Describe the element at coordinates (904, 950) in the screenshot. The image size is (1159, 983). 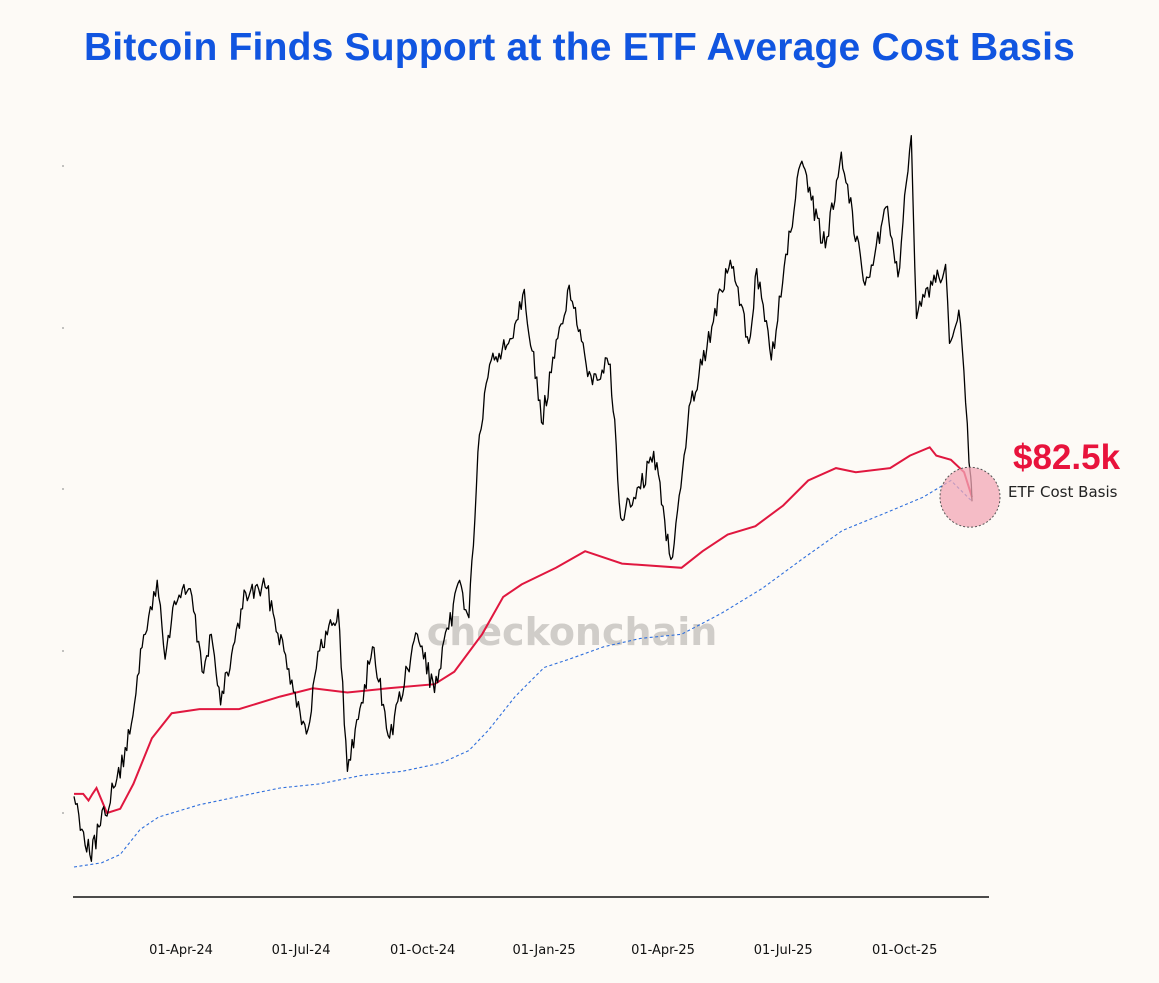
I see `x-tick-label: 01-Oct-25` at that location.